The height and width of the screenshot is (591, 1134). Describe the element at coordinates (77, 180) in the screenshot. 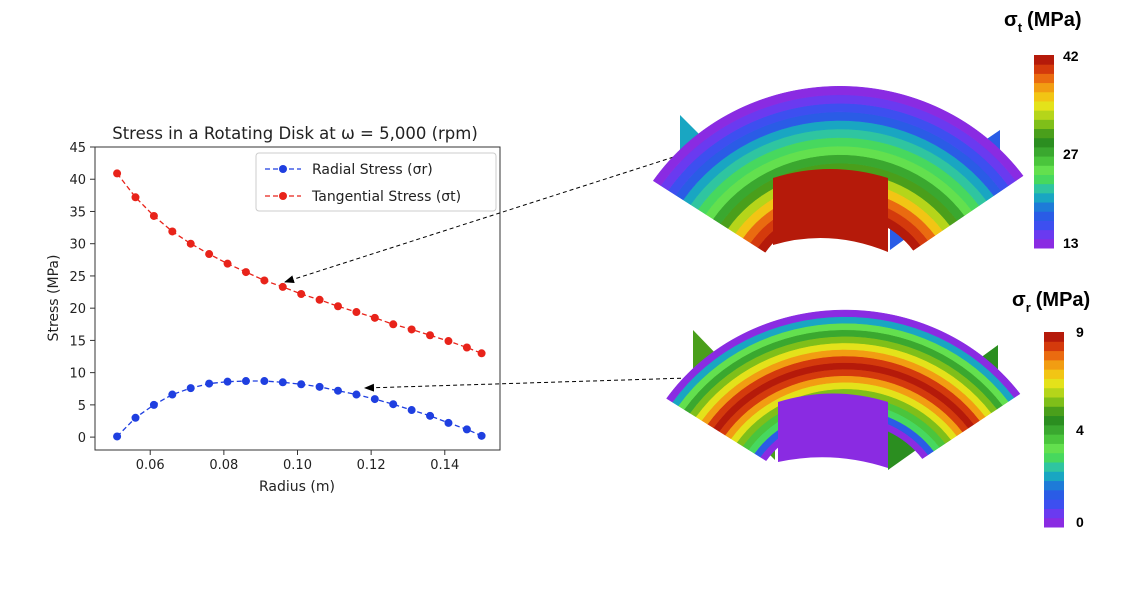

I see `y-tick-label: 40` at that location.